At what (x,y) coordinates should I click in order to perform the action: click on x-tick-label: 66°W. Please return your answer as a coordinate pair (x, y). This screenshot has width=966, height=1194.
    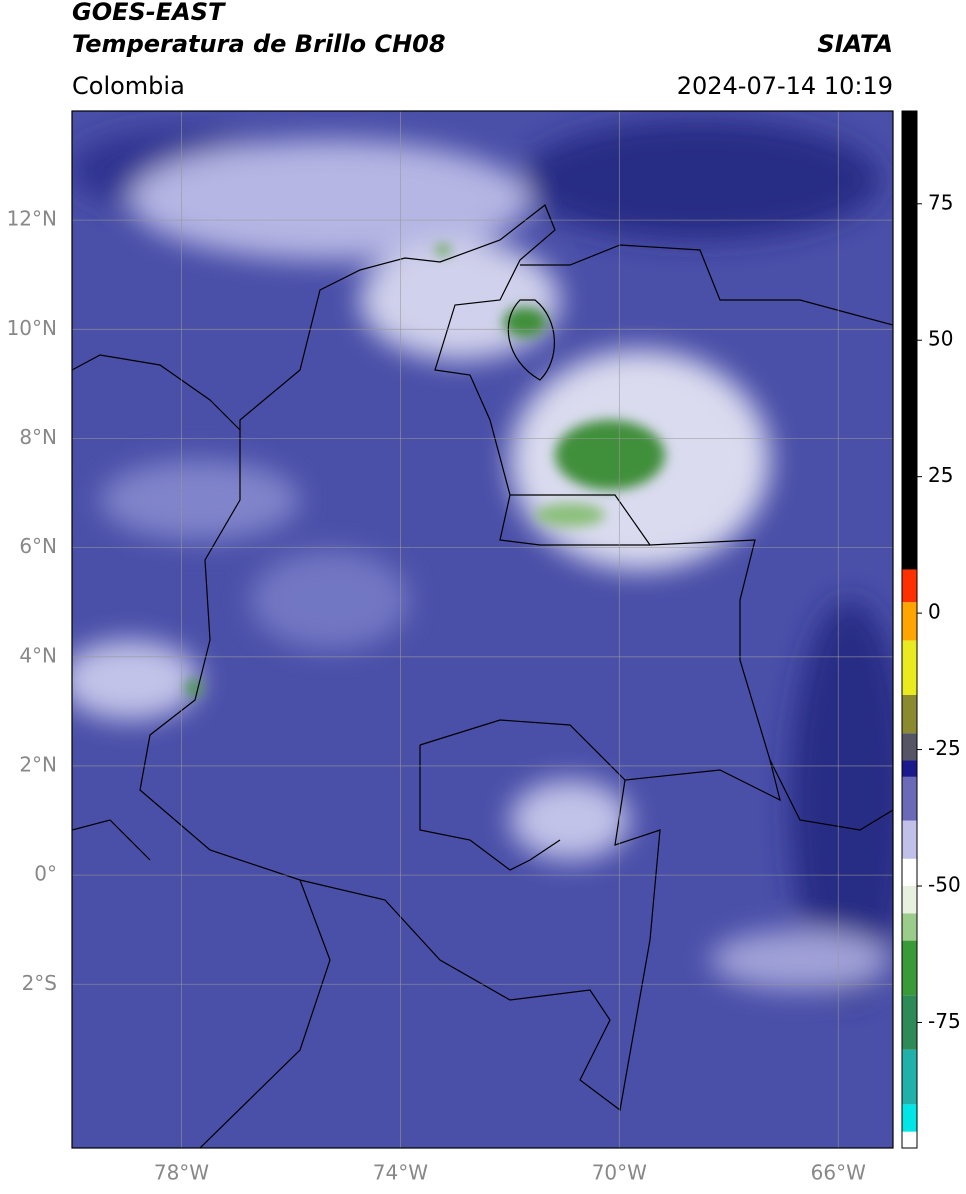
    Looking at the image, I should click on (838, 1173).